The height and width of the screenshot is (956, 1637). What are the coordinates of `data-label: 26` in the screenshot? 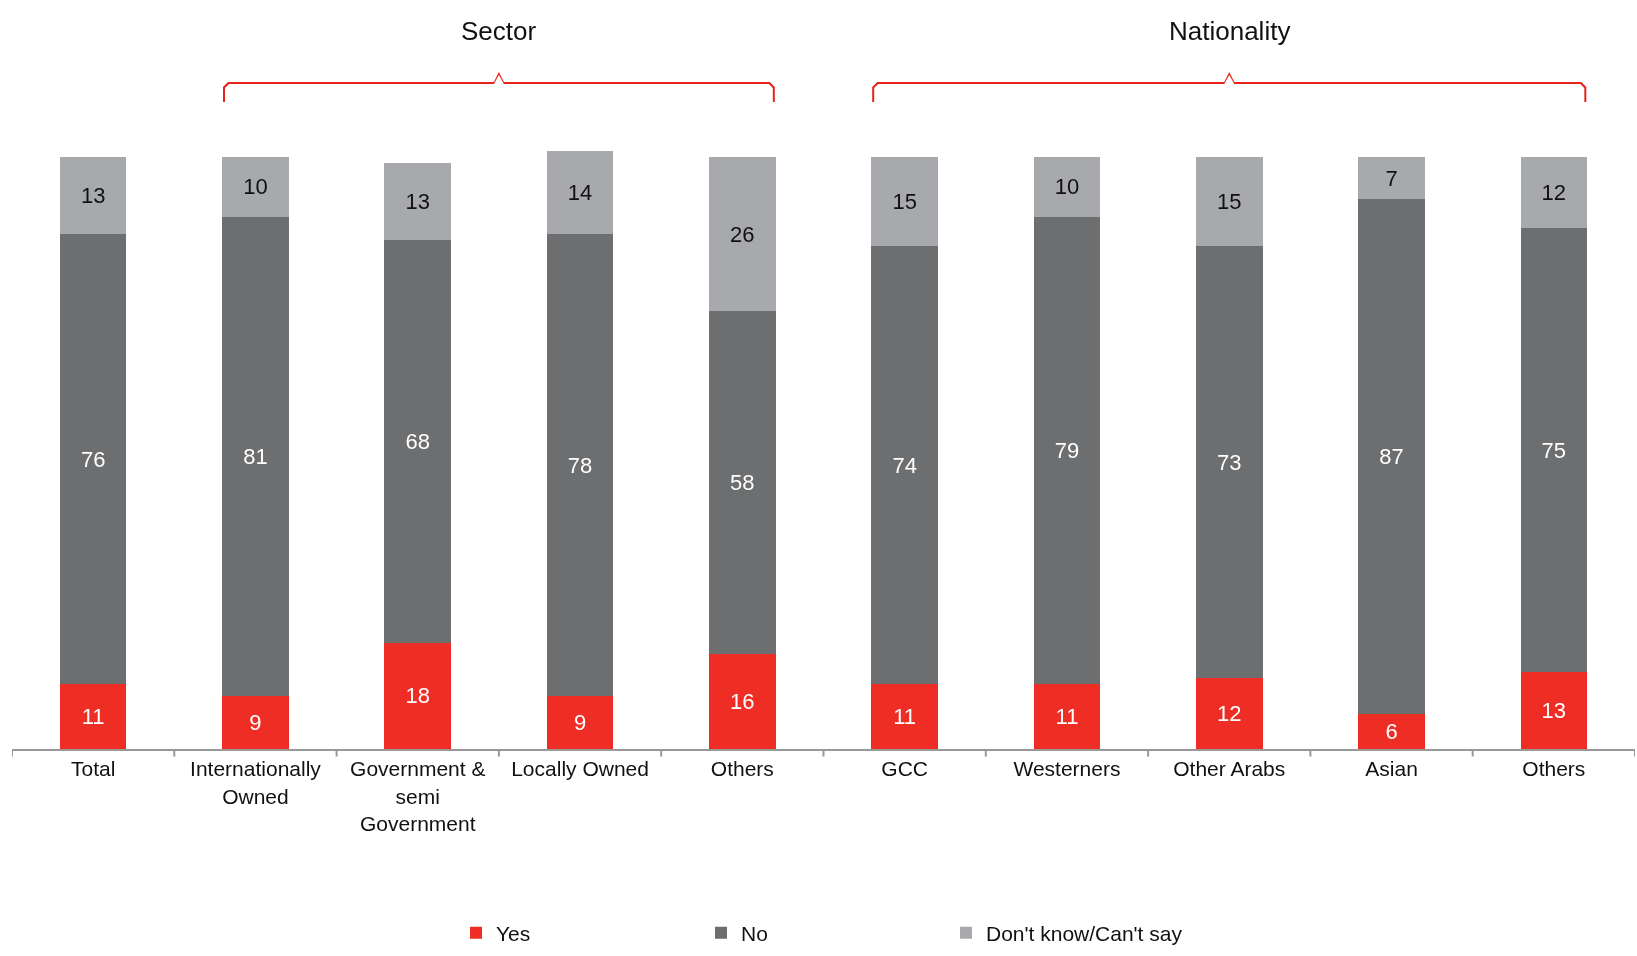 It's located at (742, 234).